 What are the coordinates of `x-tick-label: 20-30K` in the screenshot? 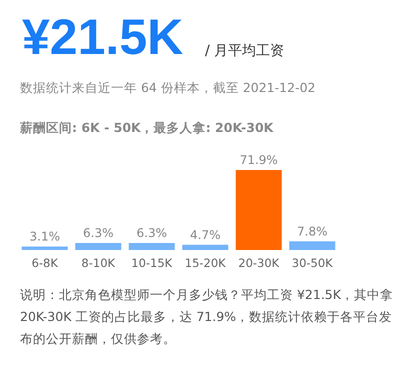 It's located at (259, 263).